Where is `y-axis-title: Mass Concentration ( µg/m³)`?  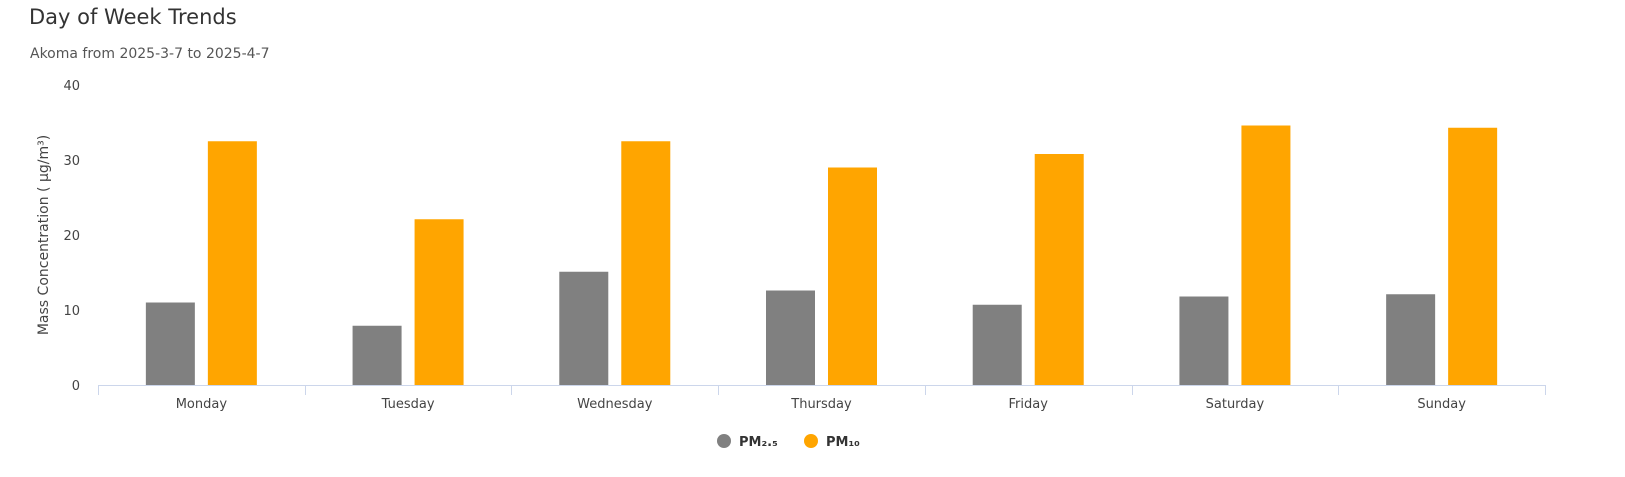 y-axis-title: Mass Concentration ( µg/m³) is located at coordinates (44, 235).